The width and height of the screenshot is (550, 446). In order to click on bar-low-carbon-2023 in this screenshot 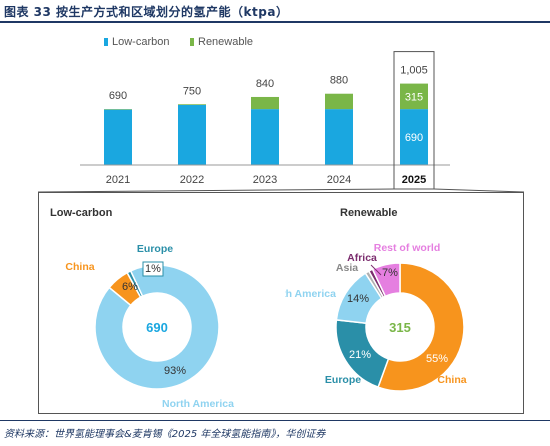, I will do `click(265, 137)`.